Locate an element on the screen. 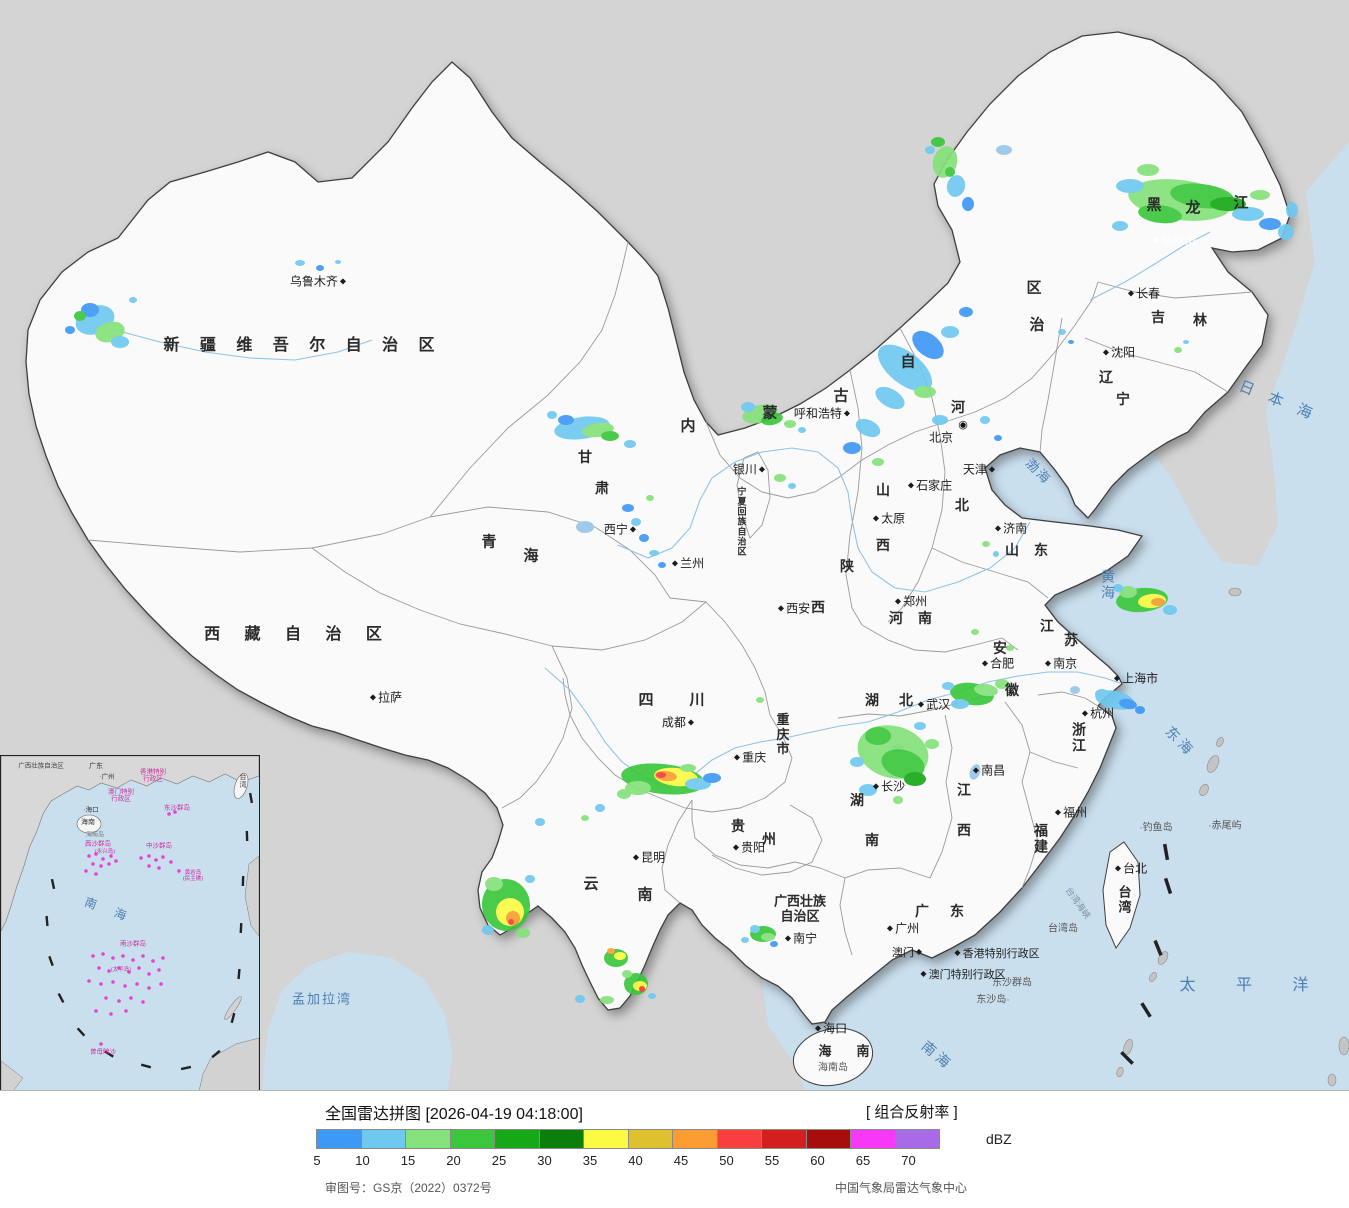  taiwan-island is located at coordinates (1121, 895).